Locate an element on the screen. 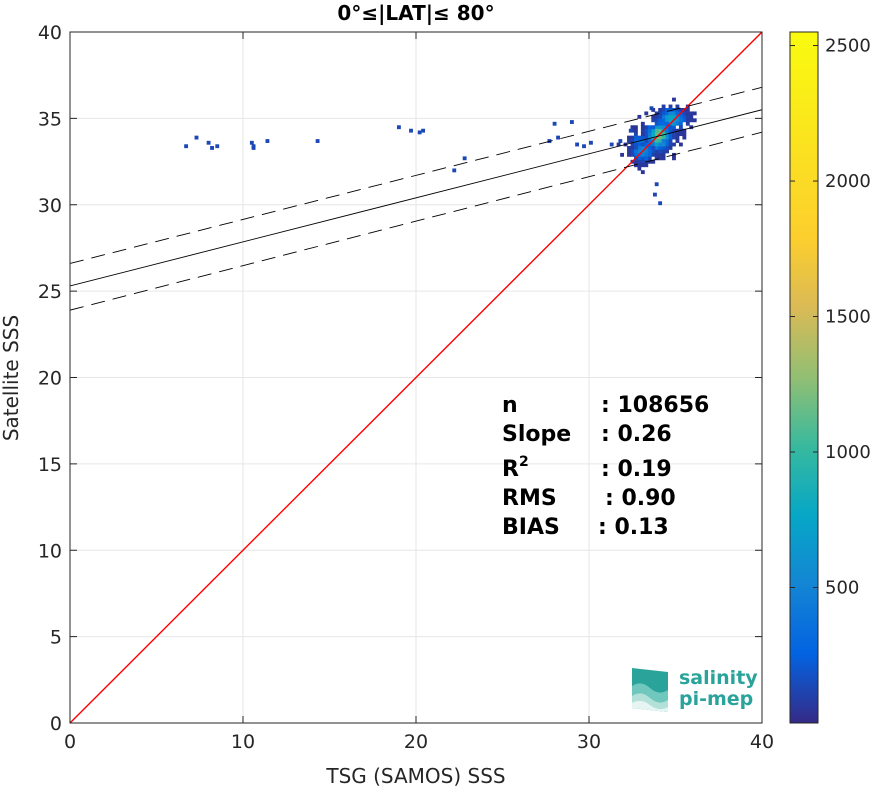  logo-line1: salinity is located at coordinates (718, 678).